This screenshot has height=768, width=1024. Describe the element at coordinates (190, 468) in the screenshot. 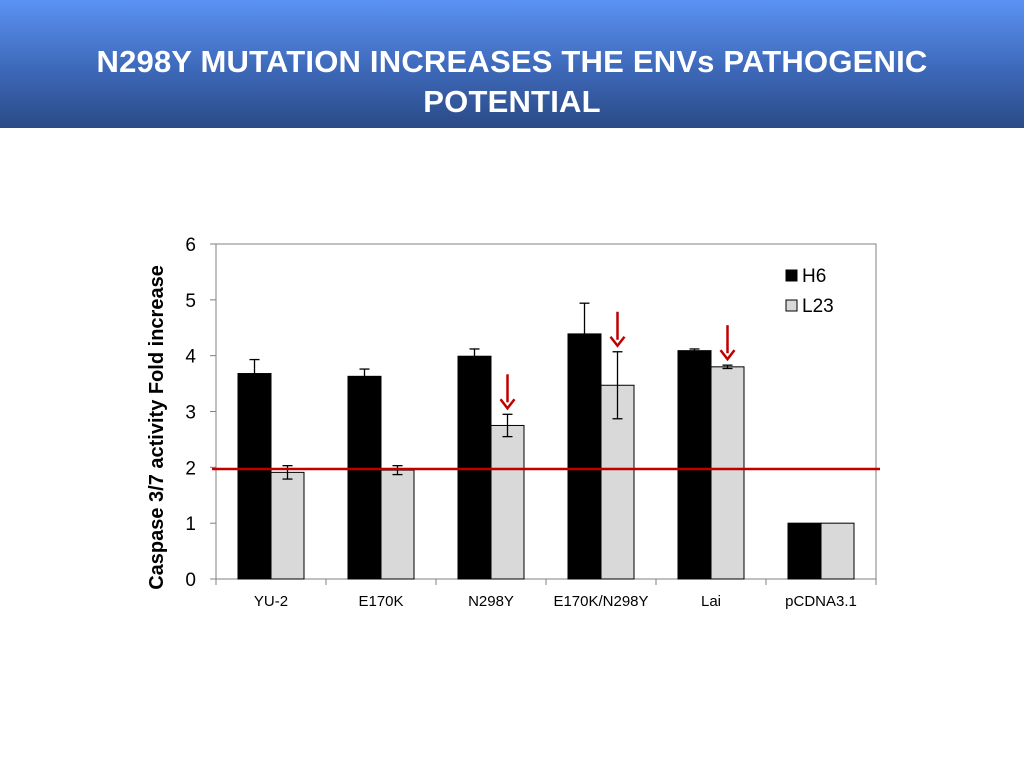

I see `y-tick-label: 2` at that location.